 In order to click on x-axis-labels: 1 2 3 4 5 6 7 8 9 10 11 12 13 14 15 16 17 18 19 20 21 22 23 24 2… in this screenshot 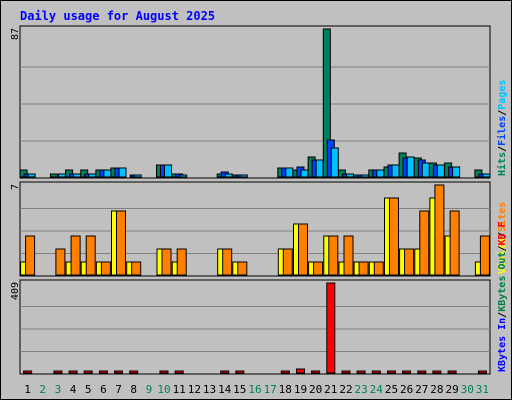, I will do `click(256, 389)`.